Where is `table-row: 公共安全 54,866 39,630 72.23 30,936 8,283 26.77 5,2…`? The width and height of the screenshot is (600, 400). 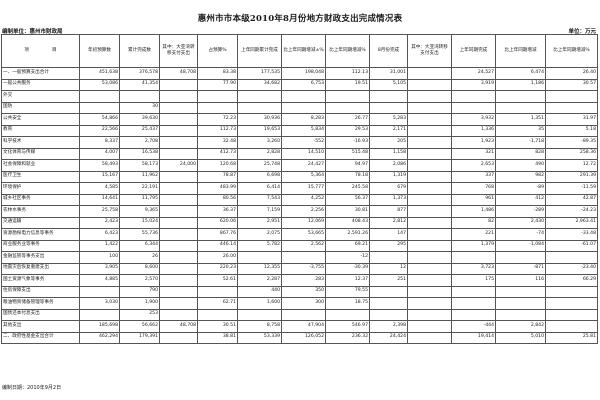 table-row: 公共安全 54,866 39,630 72.23 30,936 8,283 26.77 5,2… is located at coordinates (299, 119).